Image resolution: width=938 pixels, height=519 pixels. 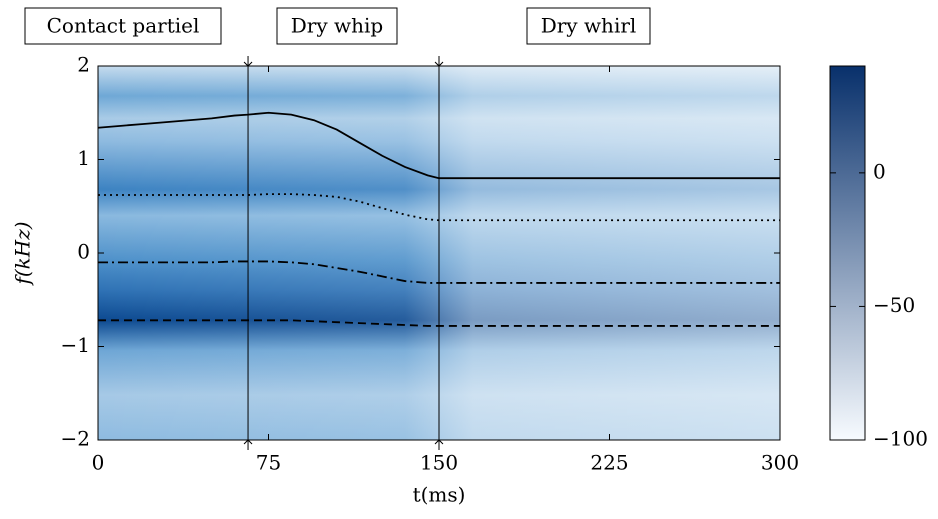 What do you see at coordinates (268, 463) in the screenshot?
I see `x-tick-label: 75` at bounding box center [268, 463].